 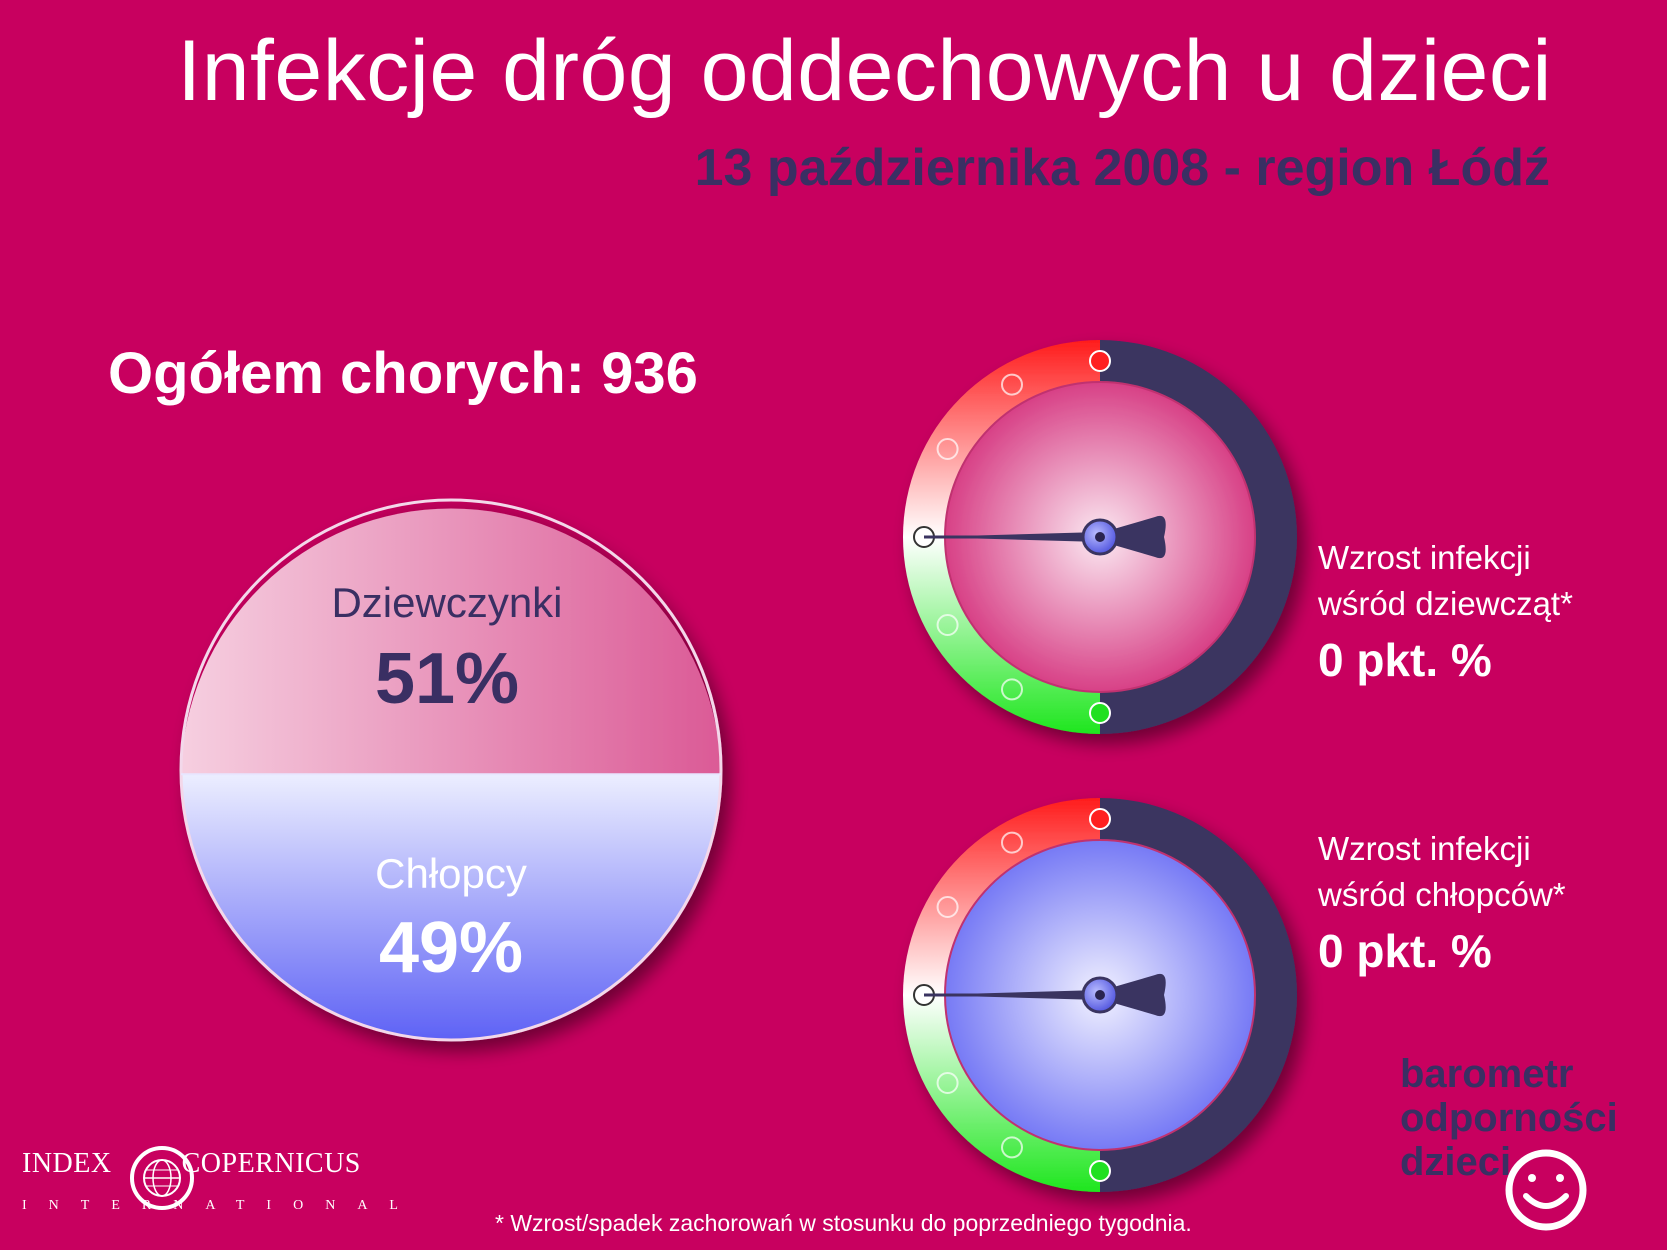 I want to click on pie-label-girls: Dziewczynki, so click(x=446, y=602).